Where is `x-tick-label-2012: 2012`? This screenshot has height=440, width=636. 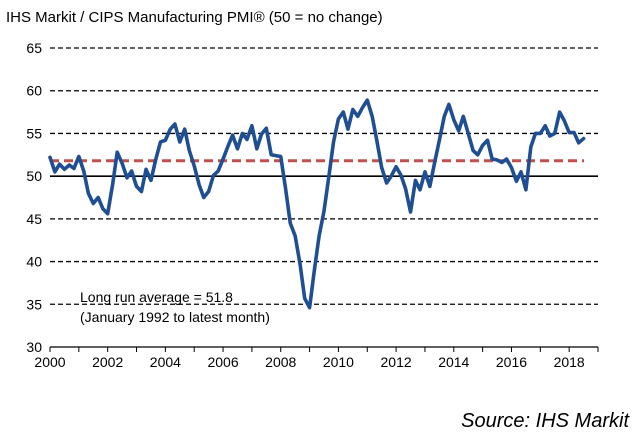 x-tick-label-2012: 2012 is located at coordinates (396, 362).